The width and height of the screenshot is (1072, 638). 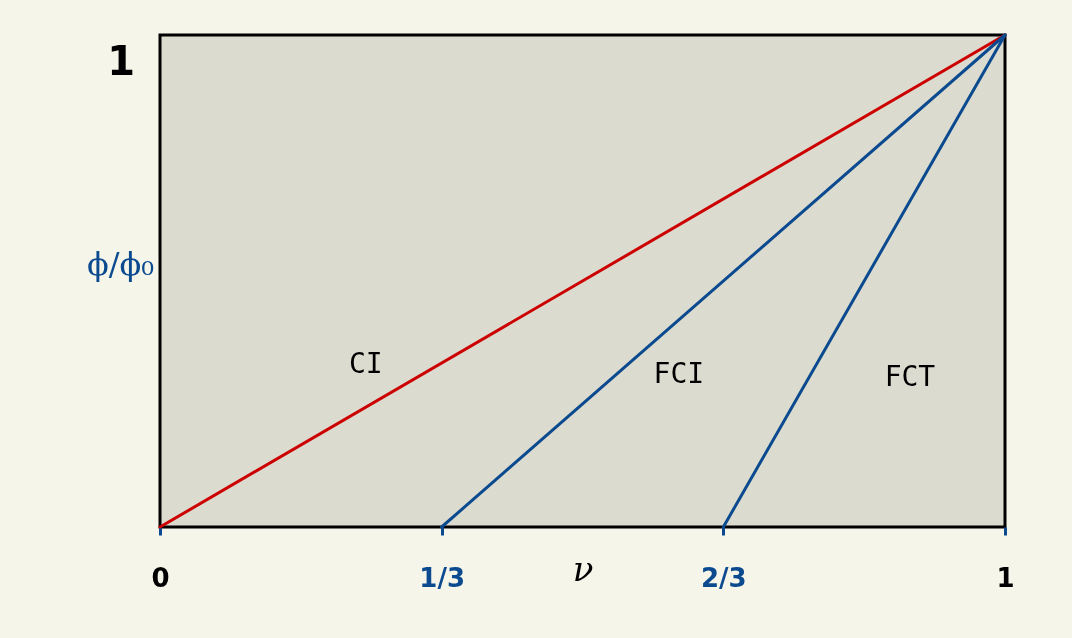 What do you see at coordinates (583, 568) in the screenshot?
I see `x-axis-title: ν` at bounding box center [583, 568].